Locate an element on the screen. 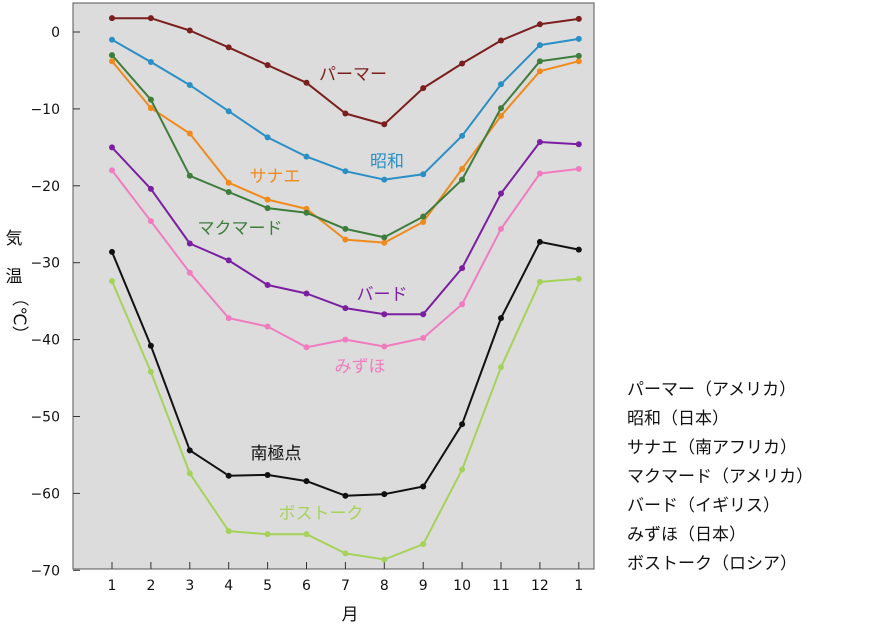 The width and height of the screenshot is (873, 633). y-axis-title-line-1: 気 is located at coordinates (14, 239).